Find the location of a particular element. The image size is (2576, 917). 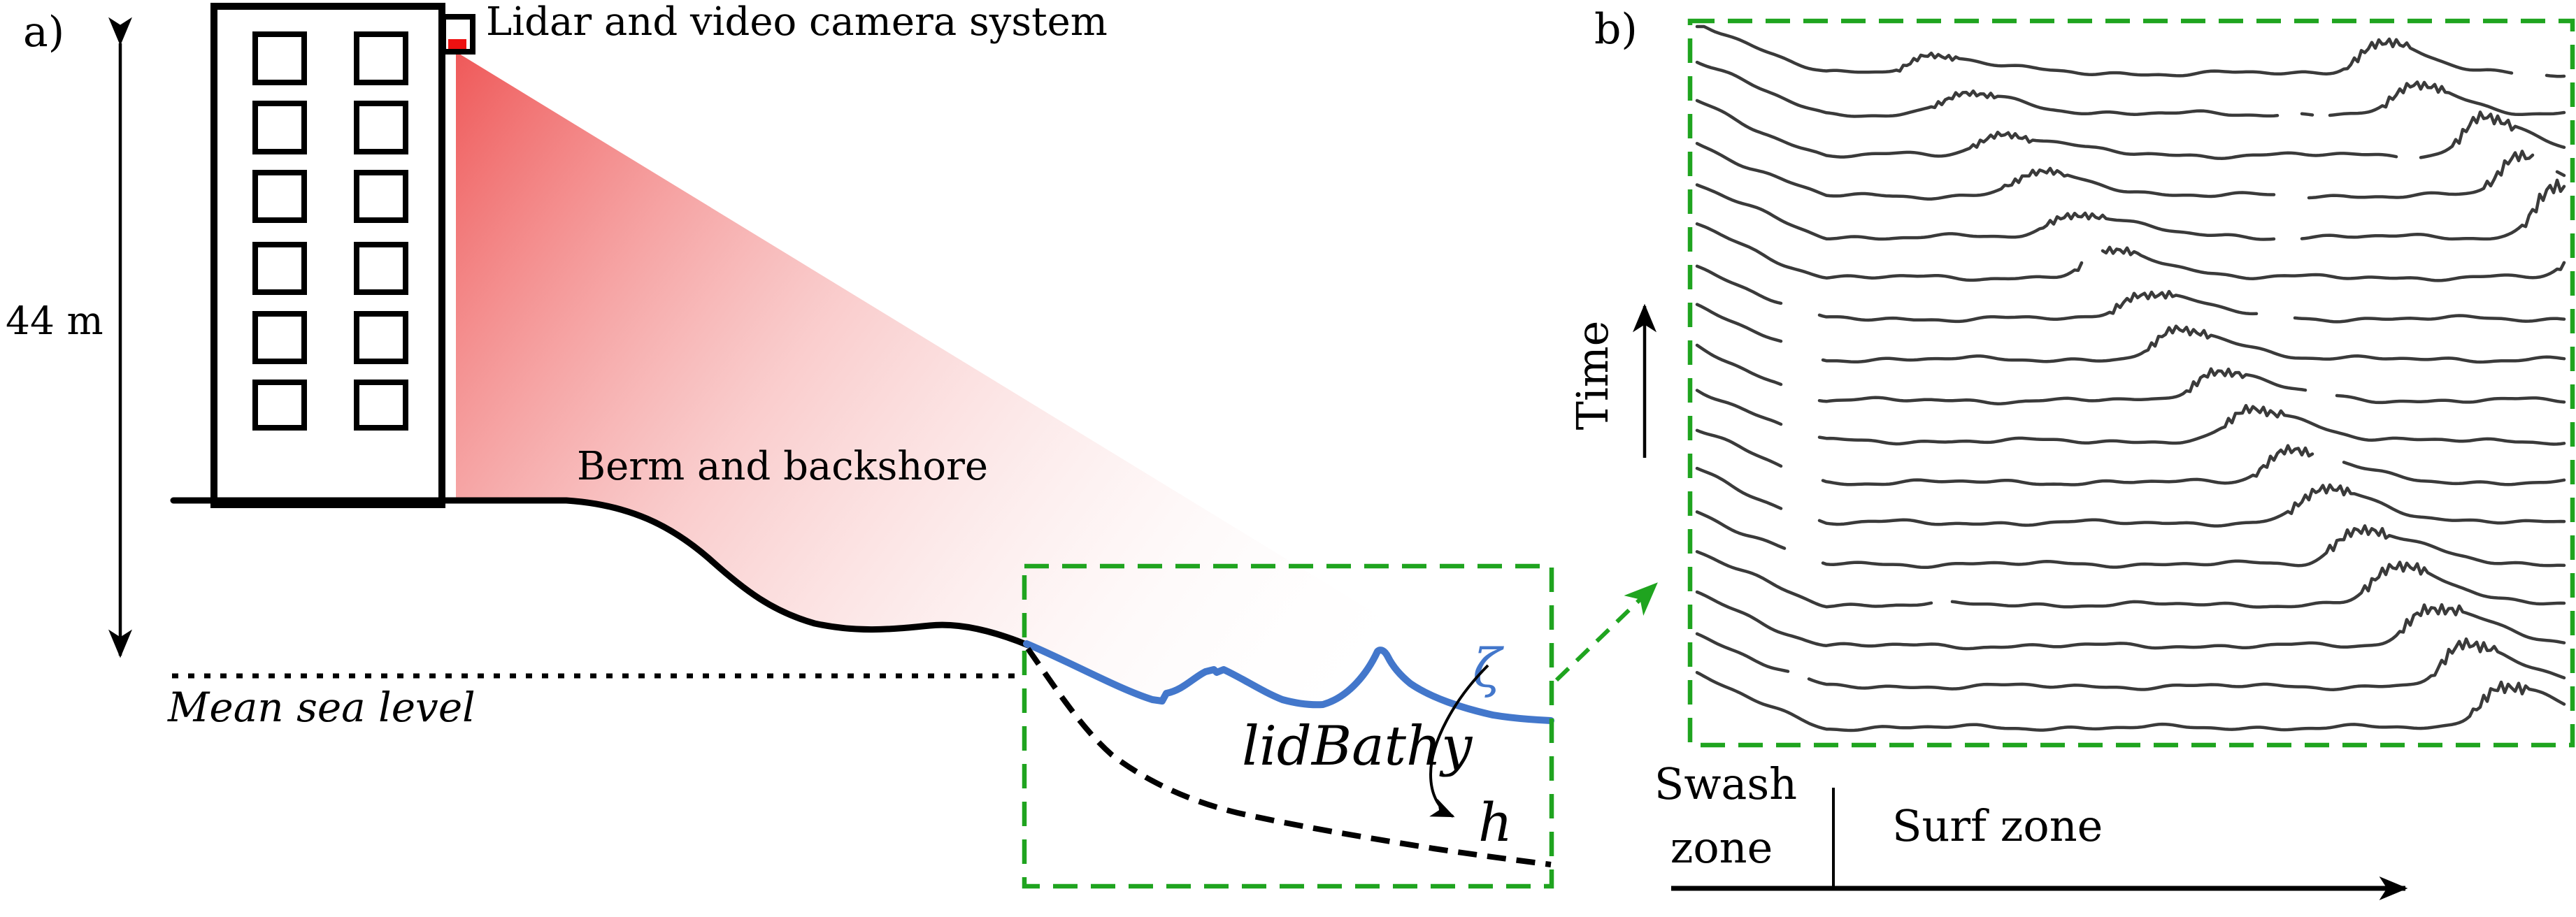

bathymetry-dashed-line is located at coordinates (1288, 757).